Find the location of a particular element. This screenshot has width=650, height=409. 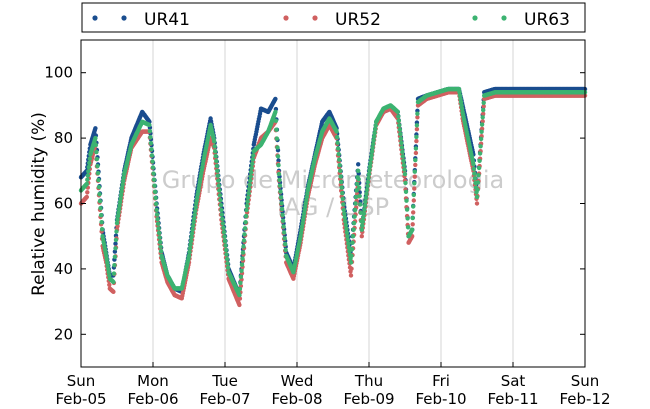

y-axis-label: Relative humidity (%) is located at coordinates (39, 204).